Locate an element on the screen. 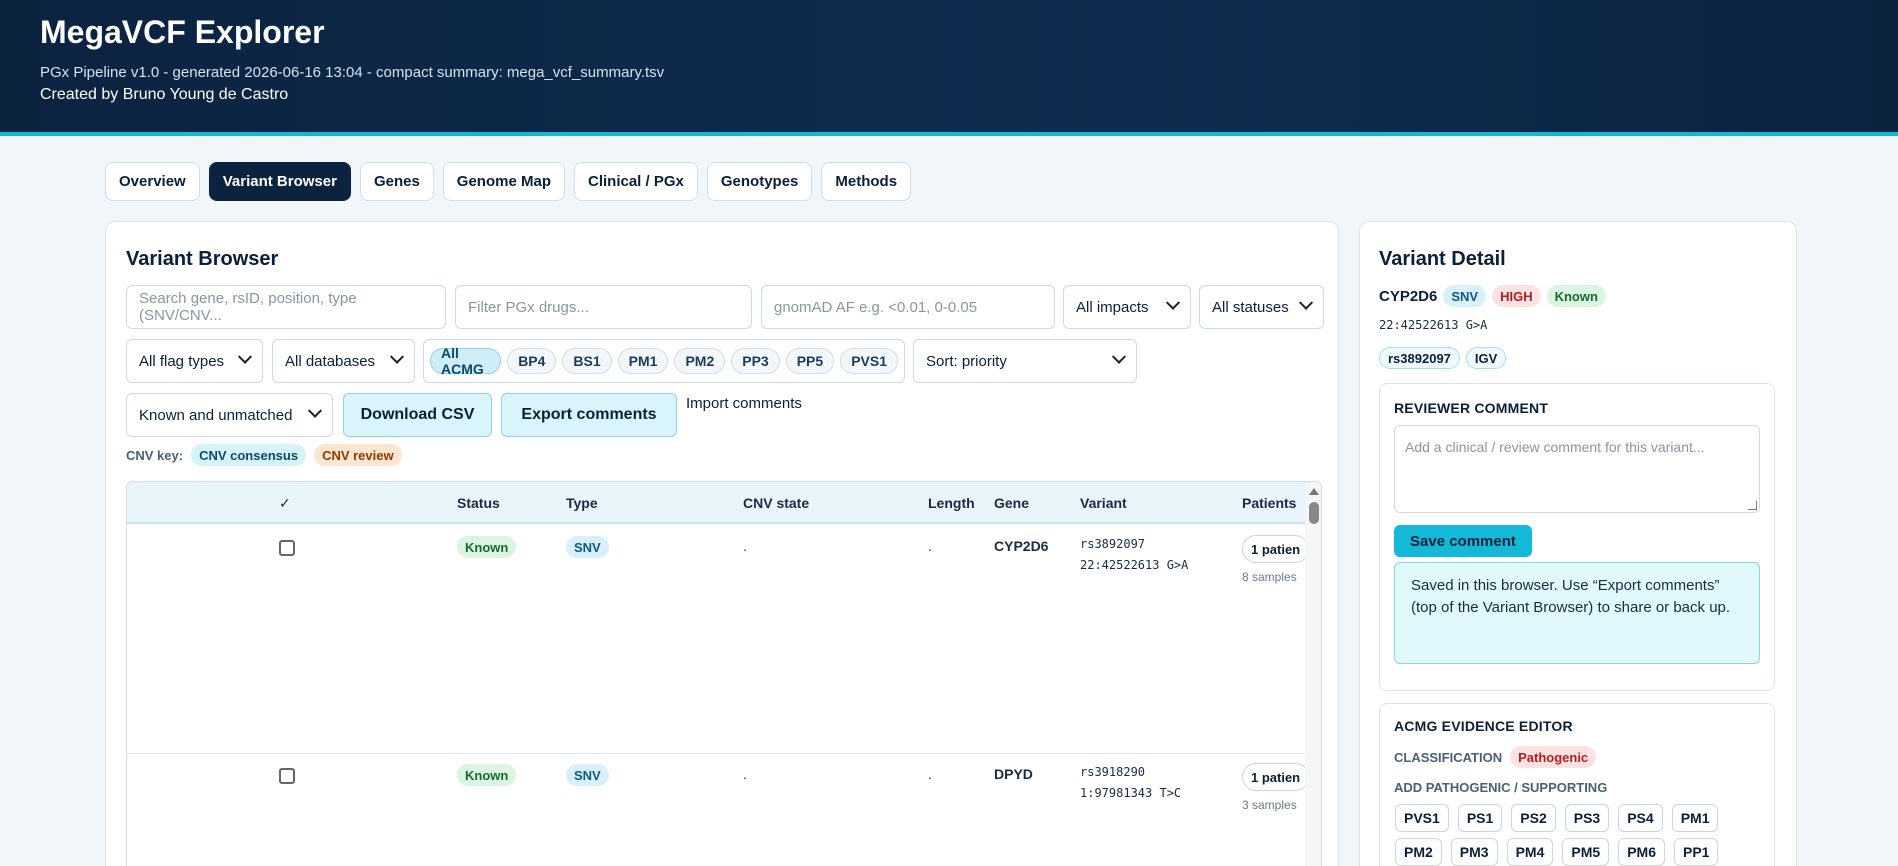 The image size is (1898, 866). gene-cell: DPYD is located at coordinates (1013, 774).